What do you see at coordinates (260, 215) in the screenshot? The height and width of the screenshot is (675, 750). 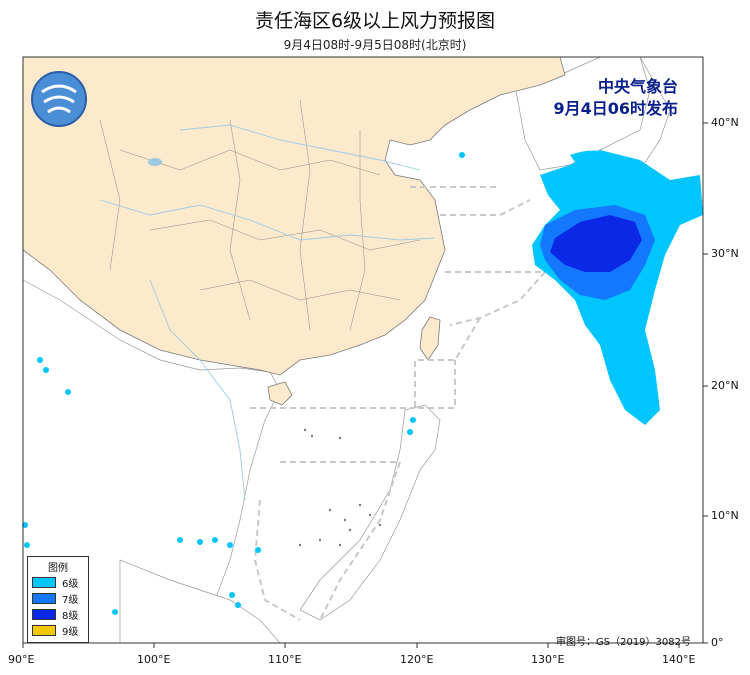 I see `province-boundaries` at bounding box center [260, 215].